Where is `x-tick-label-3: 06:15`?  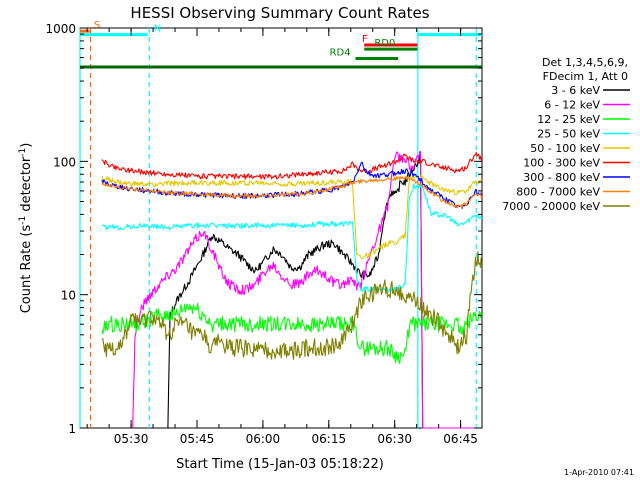 x-tick-label-3: 06:15 is located at coordinates (329, 439).